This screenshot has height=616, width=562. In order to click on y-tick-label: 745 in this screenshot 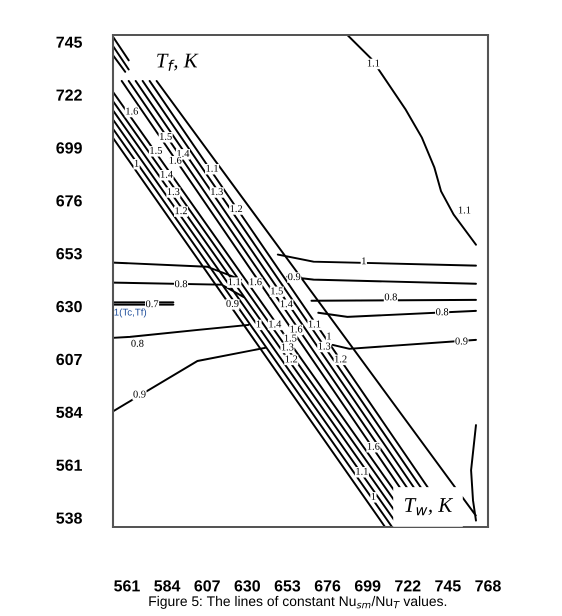, I will do `click(69, 42)`.